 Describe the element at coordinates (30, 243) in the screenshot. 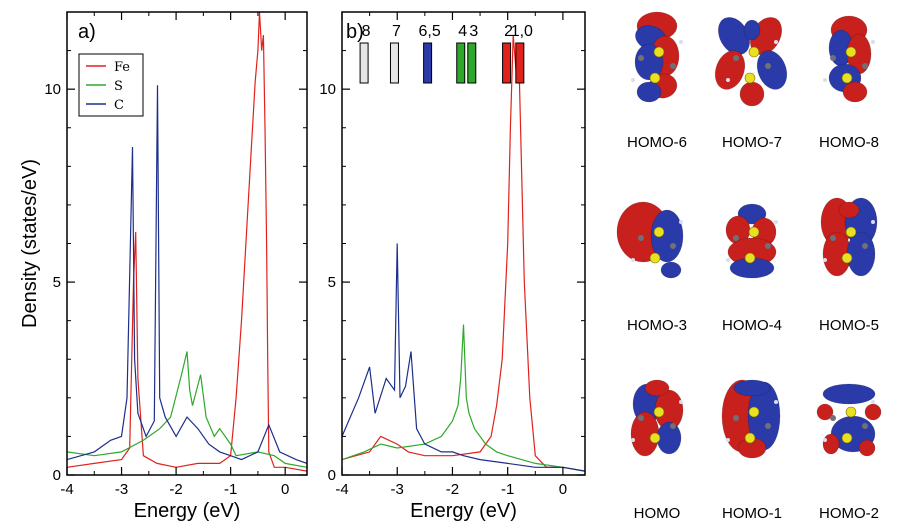

I see `y-axis-title: Density (states/eV)` at that location.